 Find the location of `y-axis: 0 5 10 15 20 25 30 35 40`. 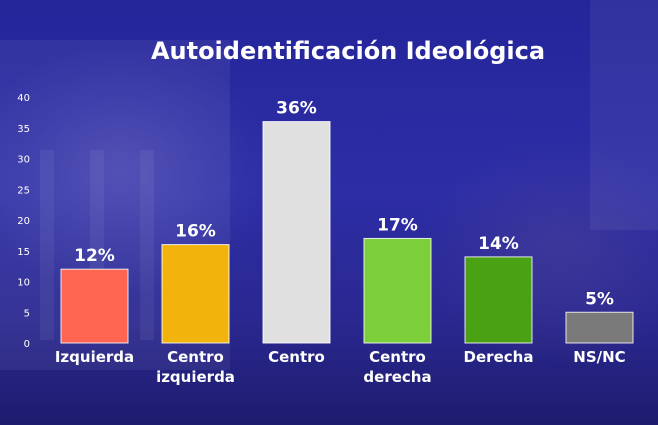

y-axis: 0 5 10 15 20 25 30 35 40 is located at coordinates (23, 221).